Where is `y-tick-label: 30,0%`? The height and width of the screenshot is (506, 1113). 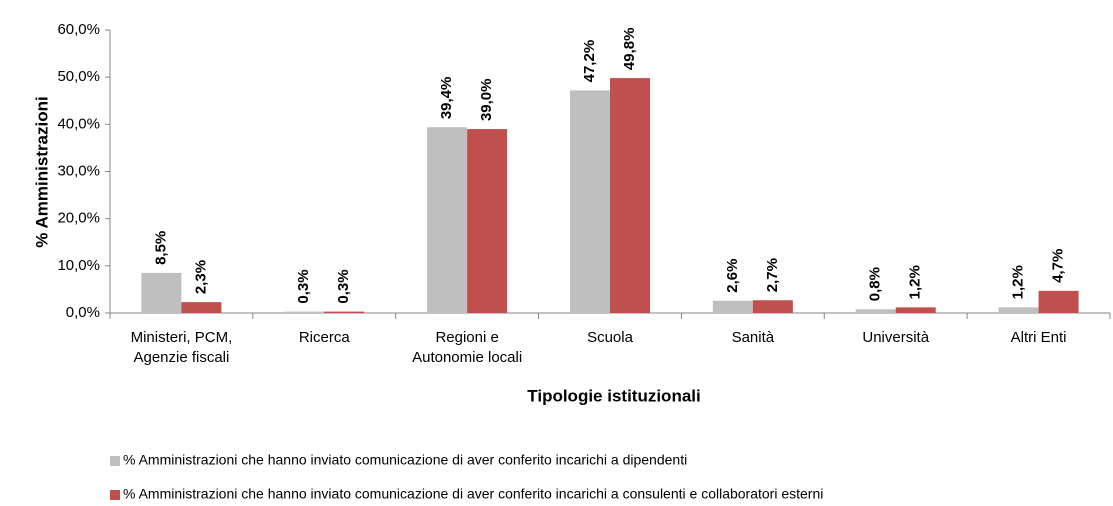 y-tick-label: 30,0% is located at coordinates (78, 170).